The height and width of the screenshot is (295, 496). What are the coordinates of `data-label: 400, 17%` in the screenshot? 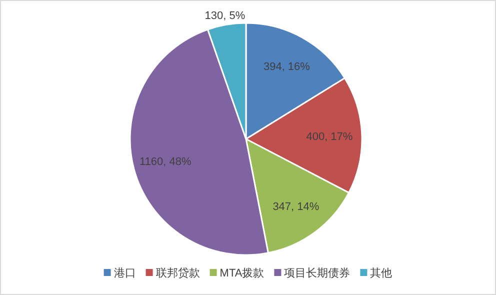 It's located at (329, 137).